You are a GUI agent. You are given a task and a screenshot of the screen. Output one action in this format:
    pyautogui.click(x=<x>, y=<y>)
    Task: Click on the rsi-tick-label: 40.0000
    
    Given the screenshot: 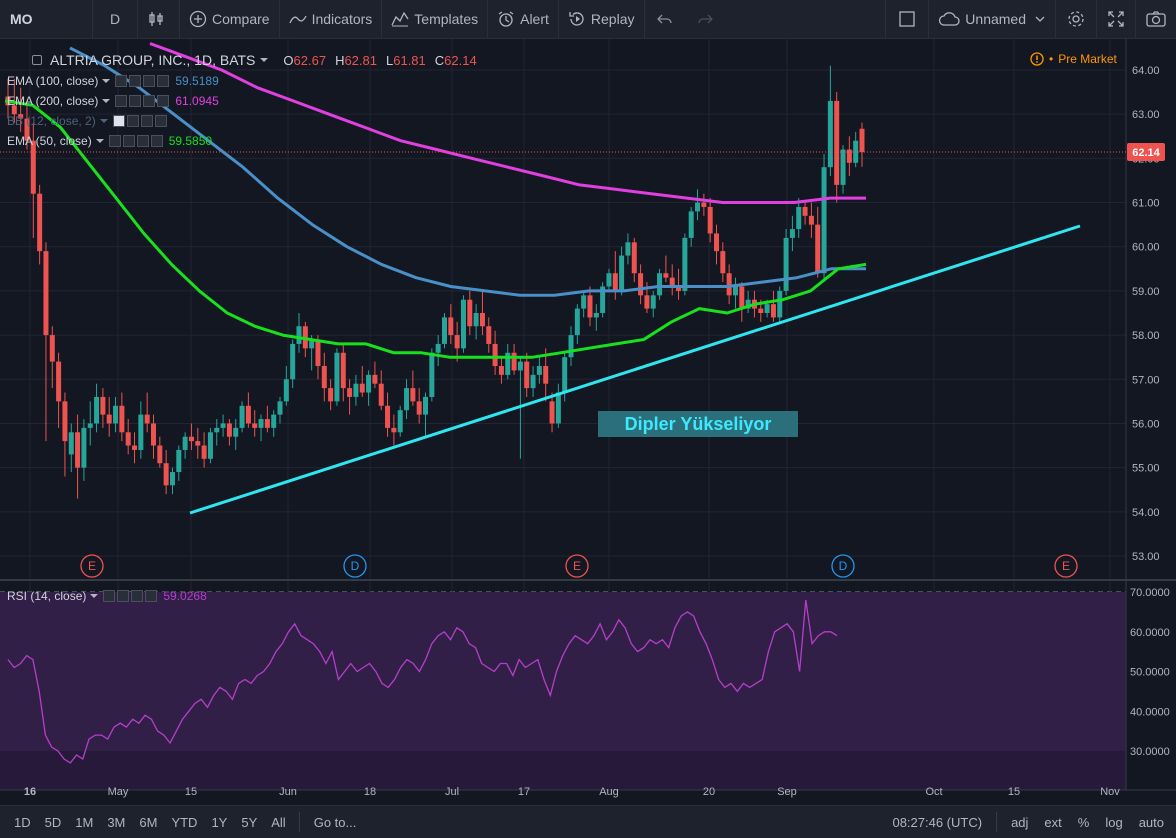 What is the action you would take?
    pyautogui.click(x=1150, y=712)
    